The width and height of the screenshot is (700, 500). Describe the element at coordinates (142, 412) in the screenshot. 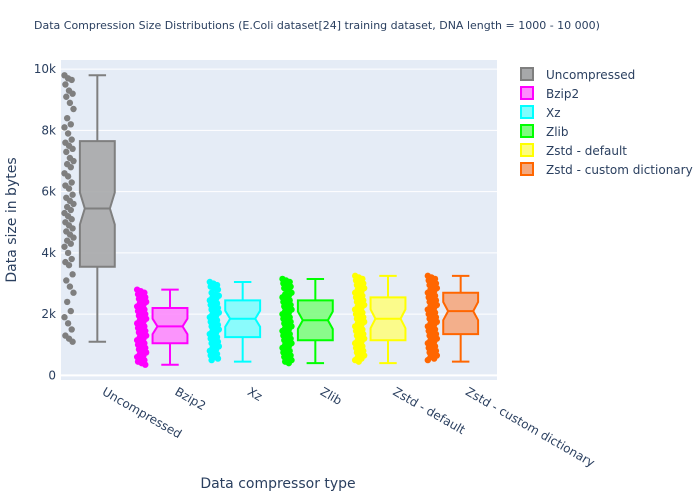

I see `x-tick-label: Uncompressed` at that location.